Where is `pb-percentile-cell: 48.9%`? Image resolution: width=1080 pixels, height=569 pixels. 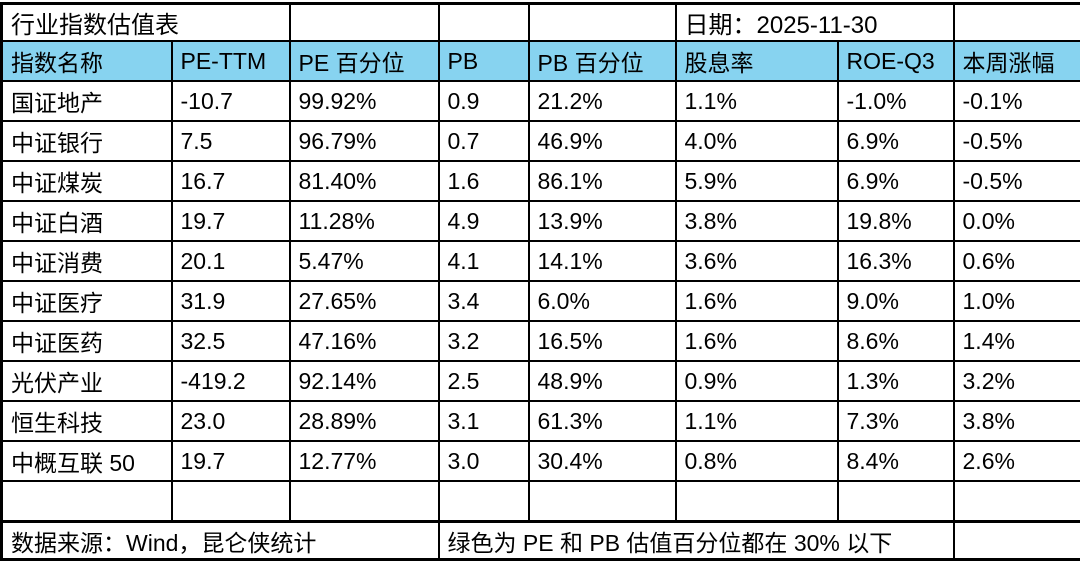 pb-percentile-cell: 48.9% is located at coordinates (602, 381).